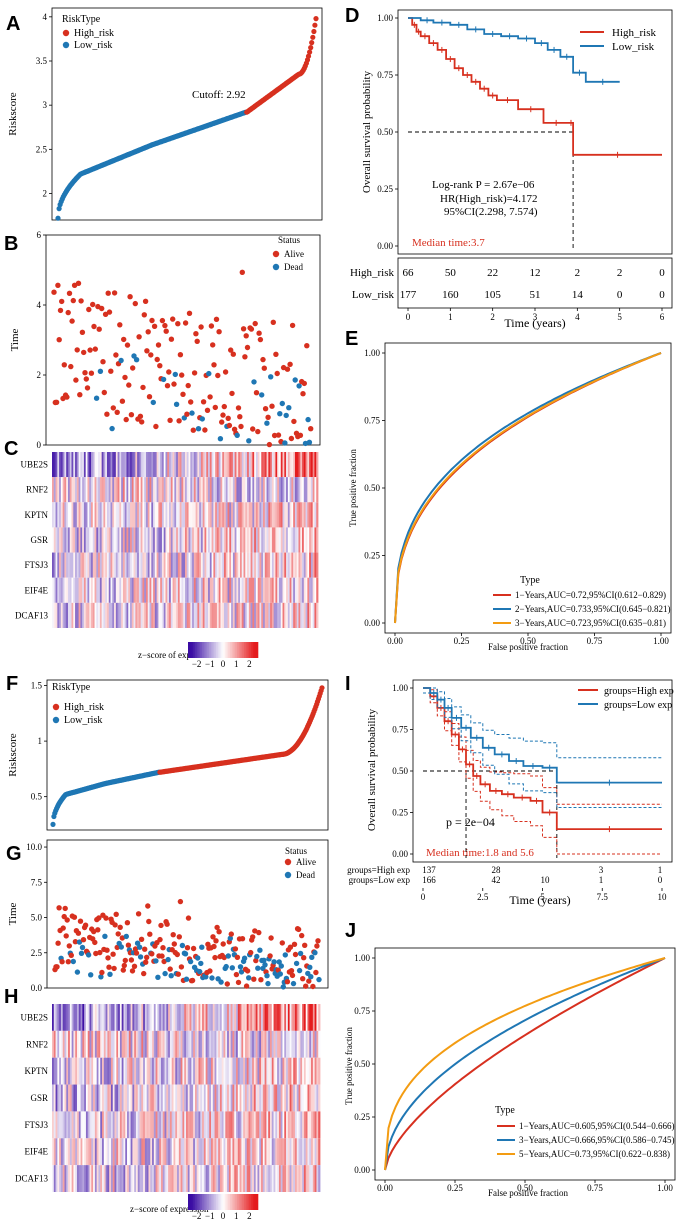  Describe the element at coordinates (37, 918) in the screenshot. I see `g-ytick-label: 5.0` at that location.